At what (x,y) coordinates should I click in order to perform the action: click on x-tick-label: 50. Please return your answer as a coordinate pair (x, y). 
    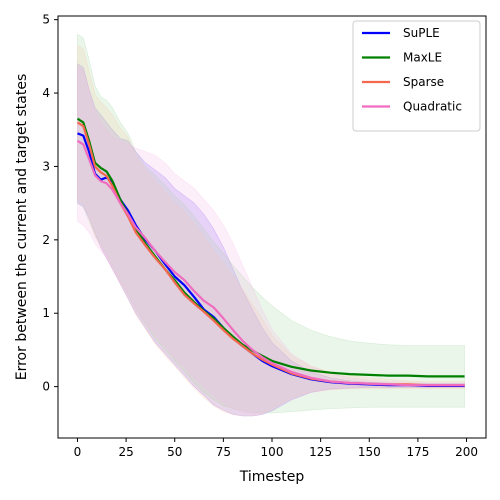
    Looking at the image, I should click on (174, 452).